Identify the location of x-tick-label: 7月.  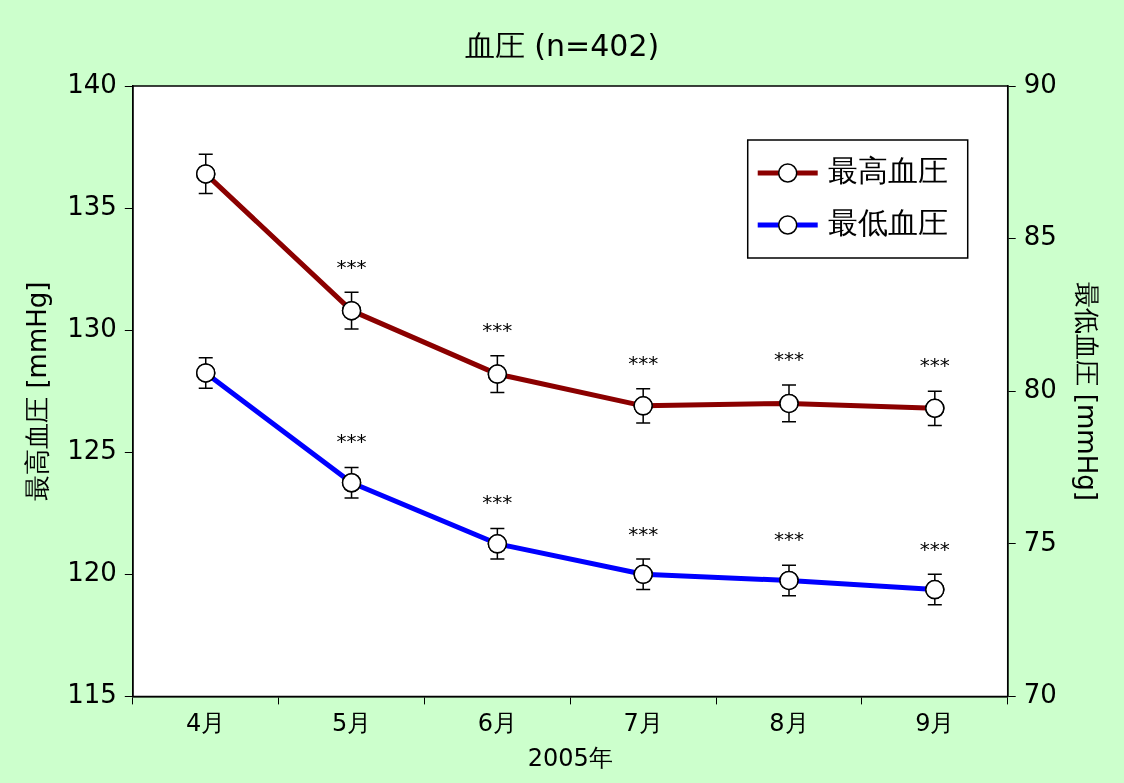
(643, 723).